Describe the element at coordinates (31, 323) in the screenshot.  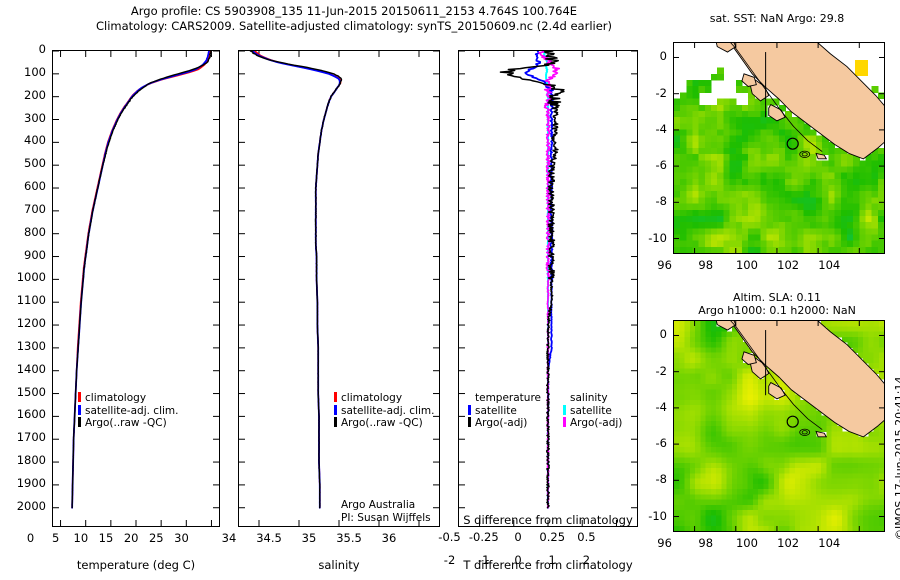
I see `depth-tick-1200: 1200` at that location.